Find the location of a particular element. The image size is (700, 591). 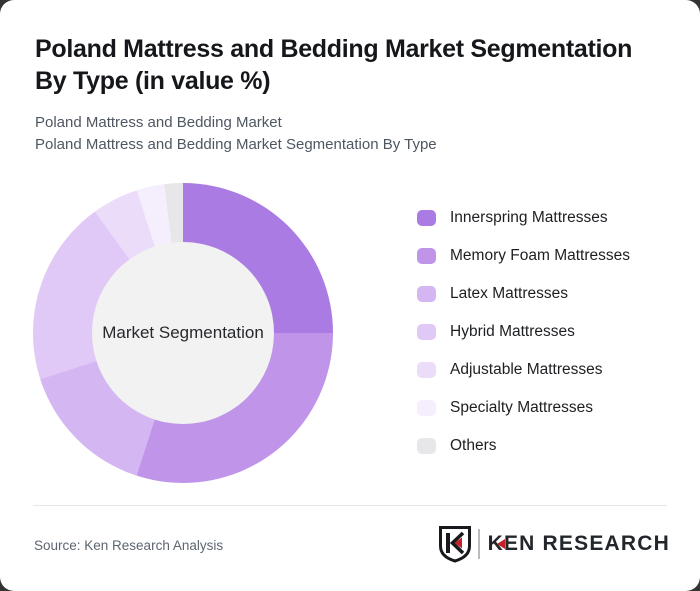

legend-label: Adjustable Mattresses is located at coordinates (526, 369).